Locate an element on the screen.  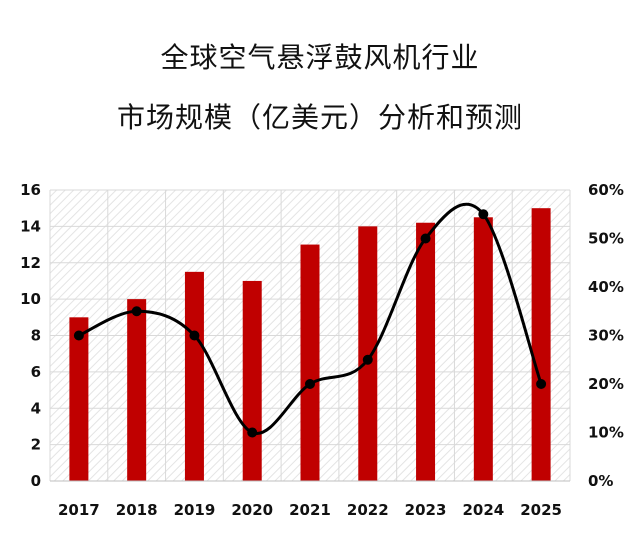
x-axis-tick-label: 2017 is located at coordinates (79, 510).